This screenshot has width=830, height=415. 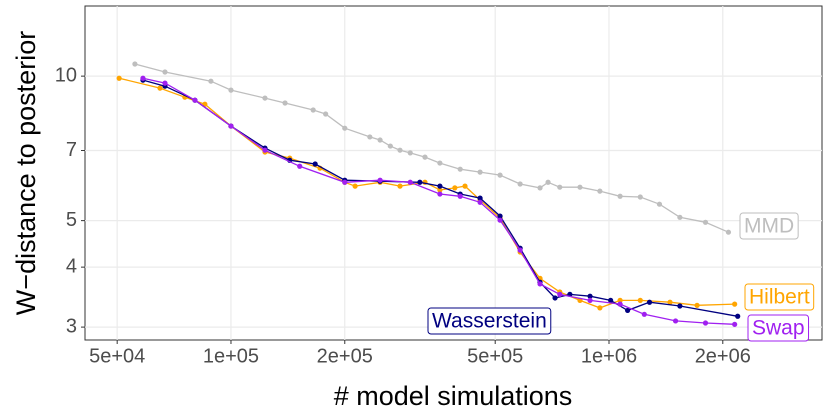 I want to click on x-tick-label: 2e+05, so click(x=345, y=356).